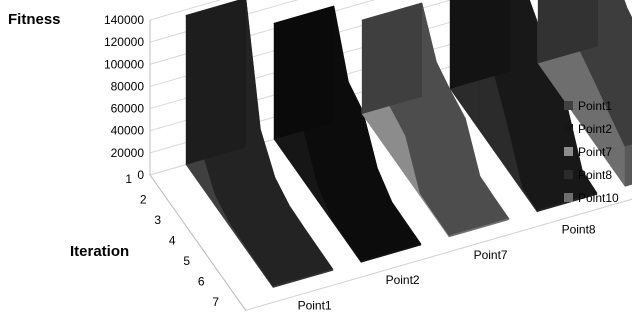  I want to click on series-ribbon-point10, so click(584, 94).